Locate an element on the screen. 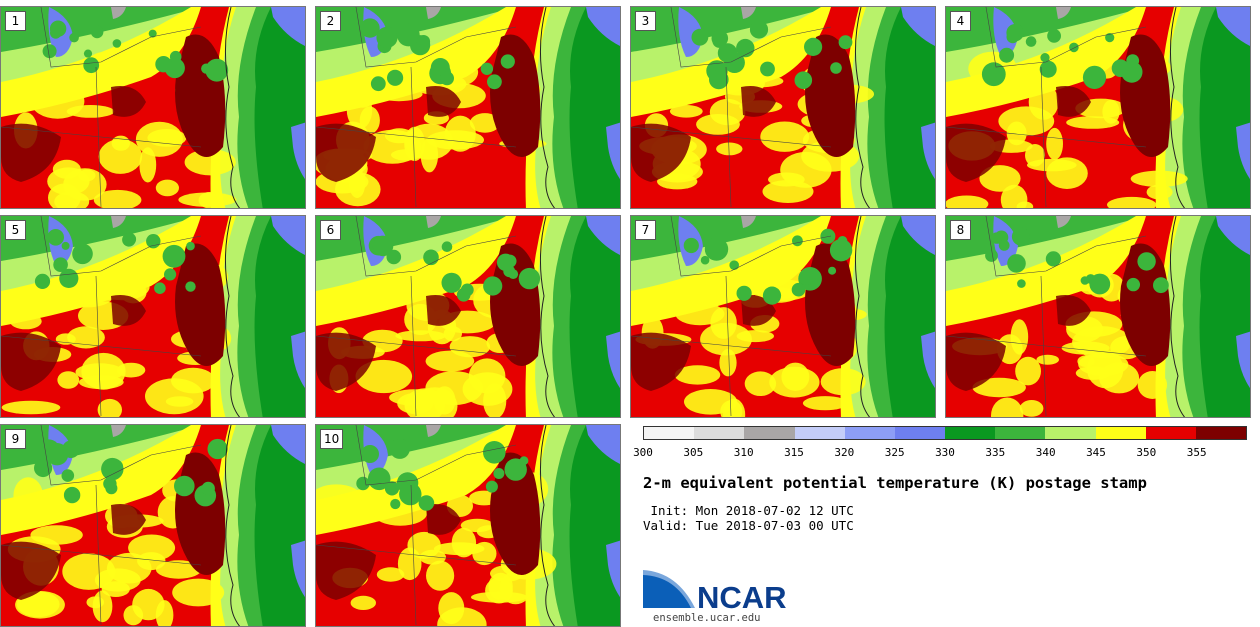  member-label: 10 is located at coordinates (332, 439).